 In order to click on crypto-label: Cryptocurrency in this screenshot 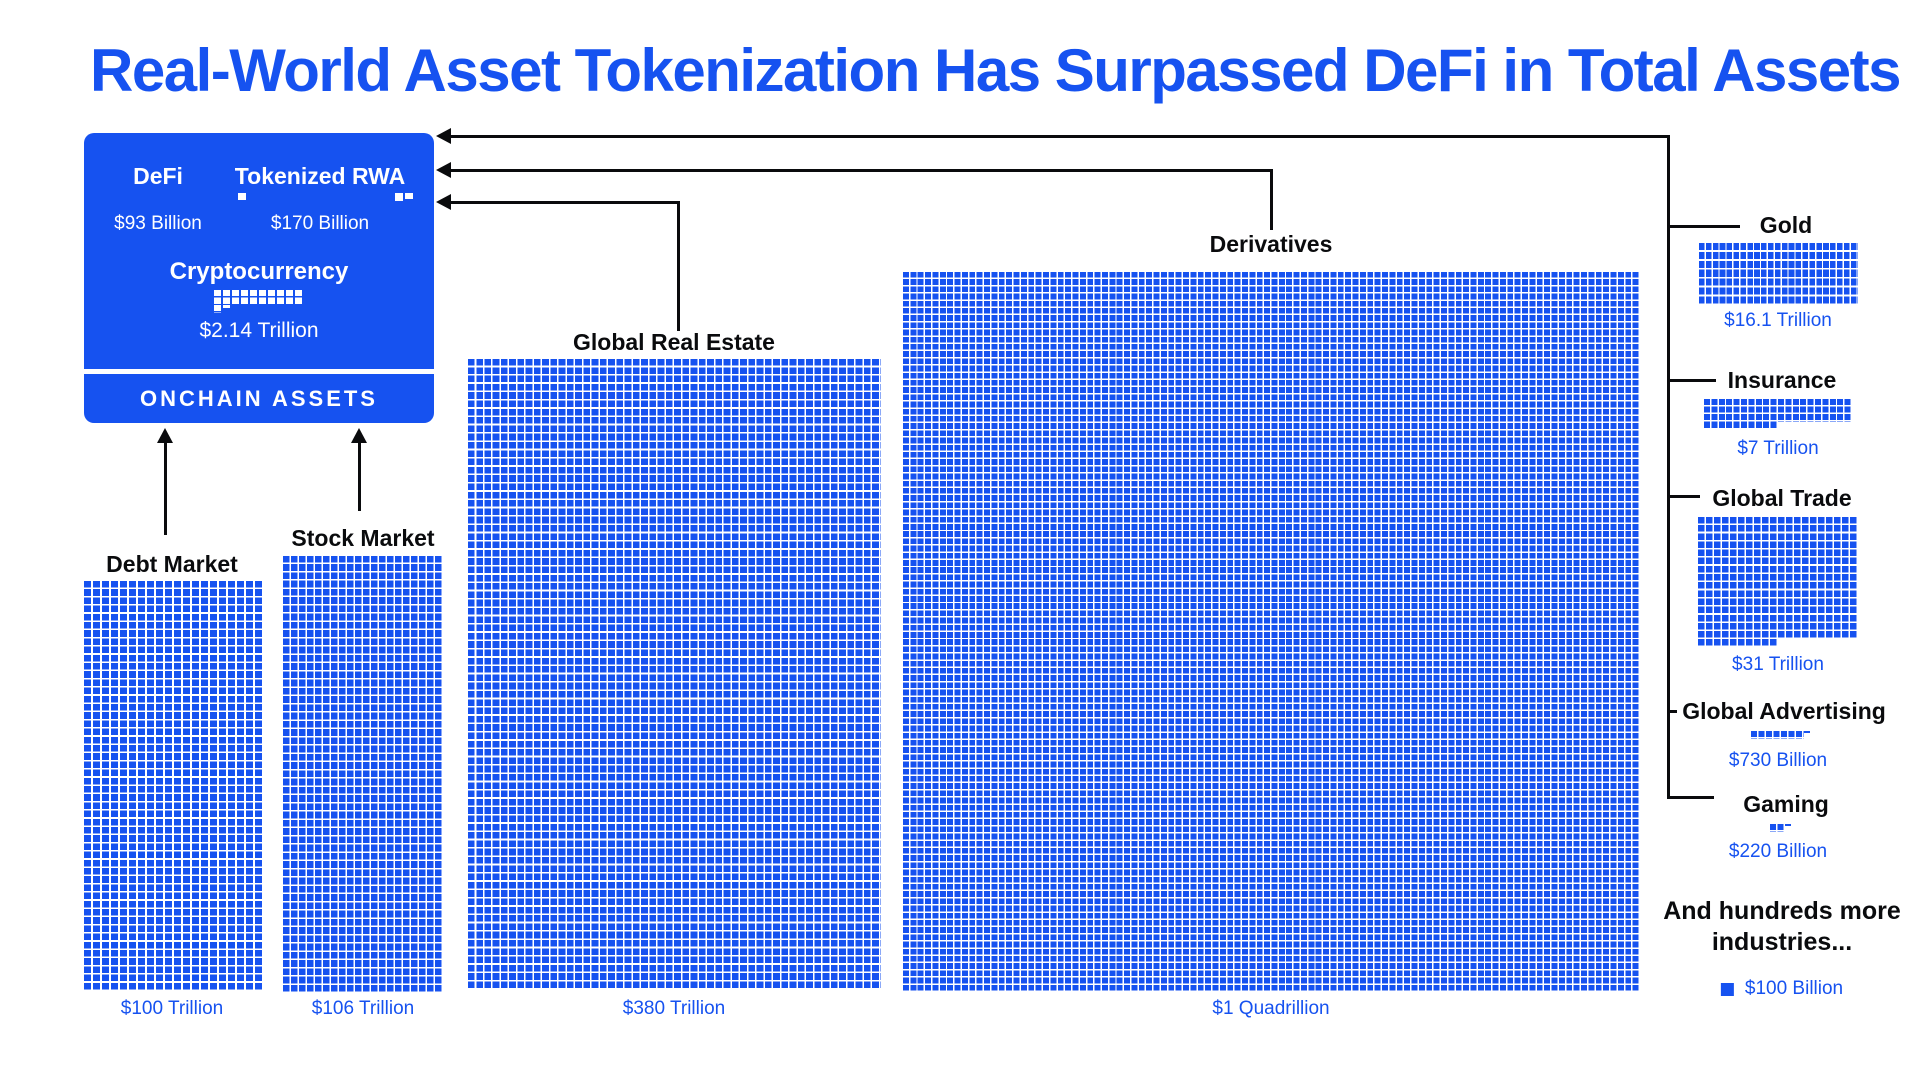, I will do `click(259, 271)`.